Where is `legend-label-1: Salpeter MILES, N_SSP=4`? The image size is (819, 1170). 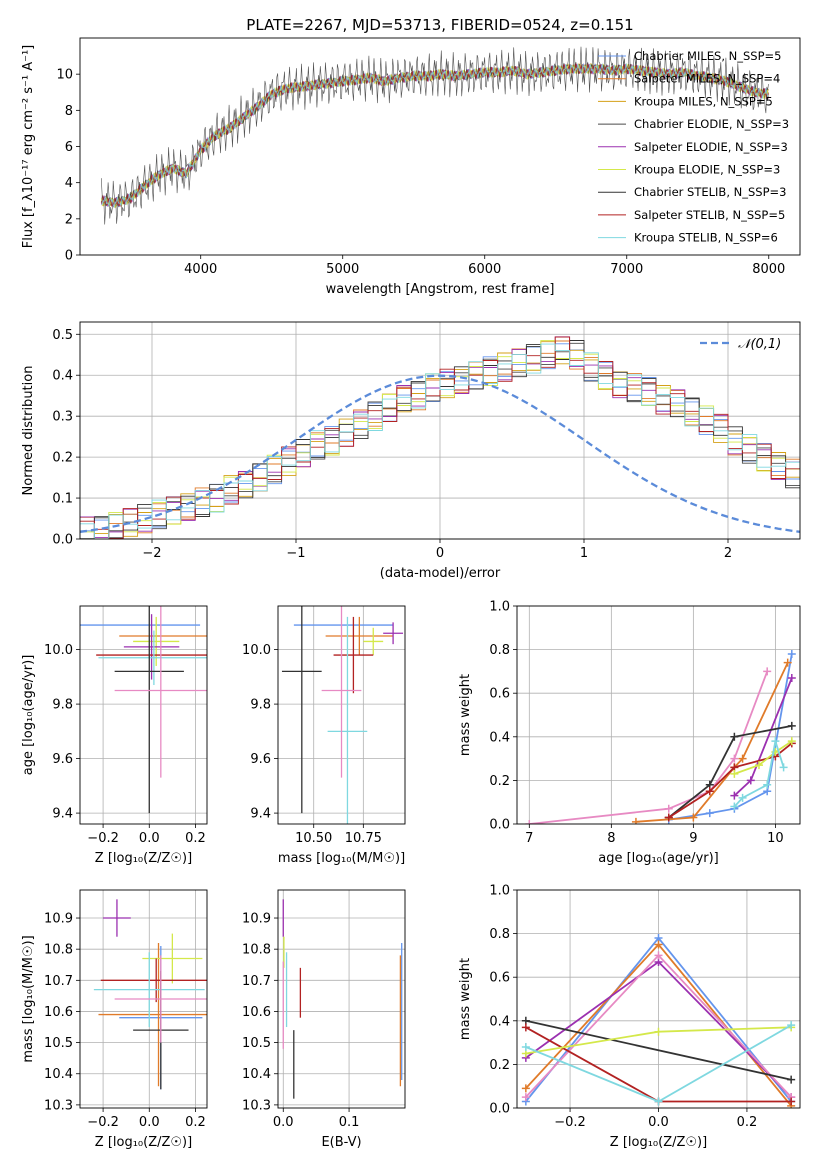
legend-label-1: Salpeter MILES, N_SSP=4 is located at coordinates (707, 79).